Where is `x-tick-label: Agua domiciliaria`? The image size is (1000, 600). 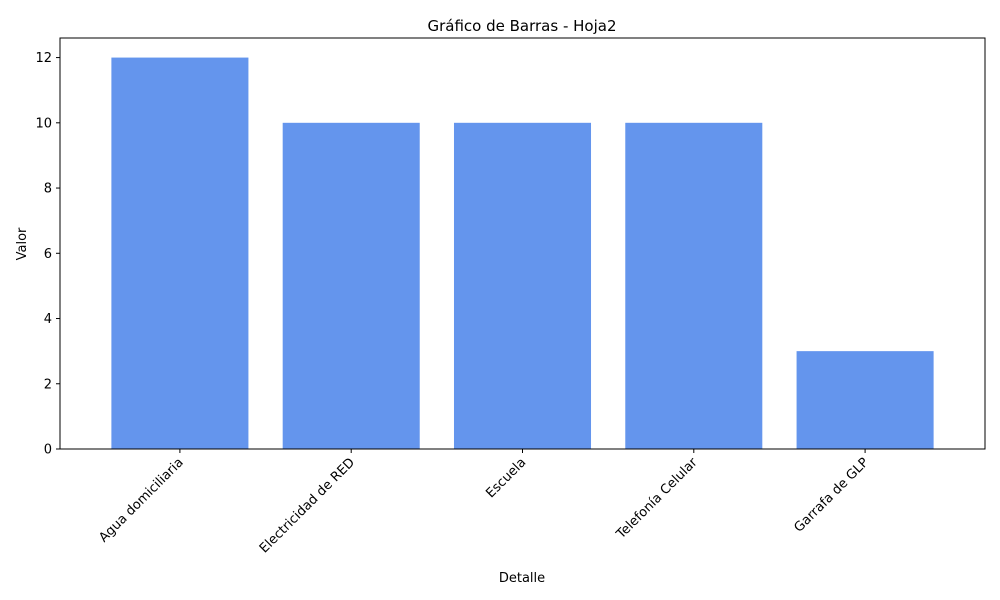
x-tick-label: Agua domiciliaria is located at coordinates (141, 500).